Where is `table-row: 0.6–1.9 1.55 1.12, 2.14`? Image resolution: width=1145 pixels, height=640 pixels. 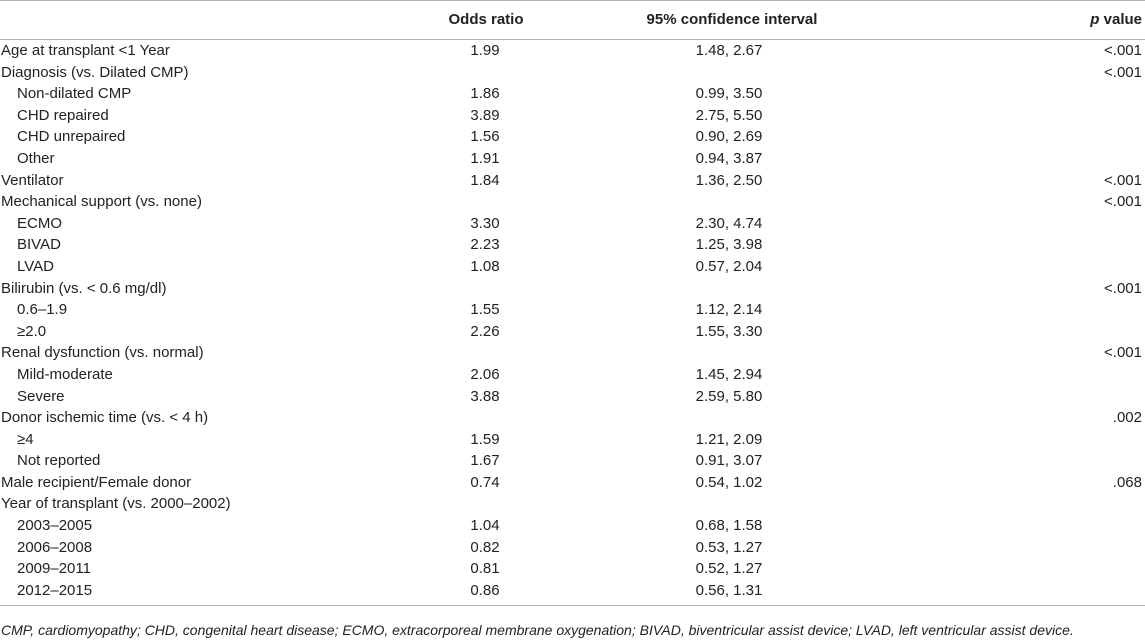
table-row: 0.6–1.9 1.55 1.12, 2.14 is located at coordinates (572, 310).